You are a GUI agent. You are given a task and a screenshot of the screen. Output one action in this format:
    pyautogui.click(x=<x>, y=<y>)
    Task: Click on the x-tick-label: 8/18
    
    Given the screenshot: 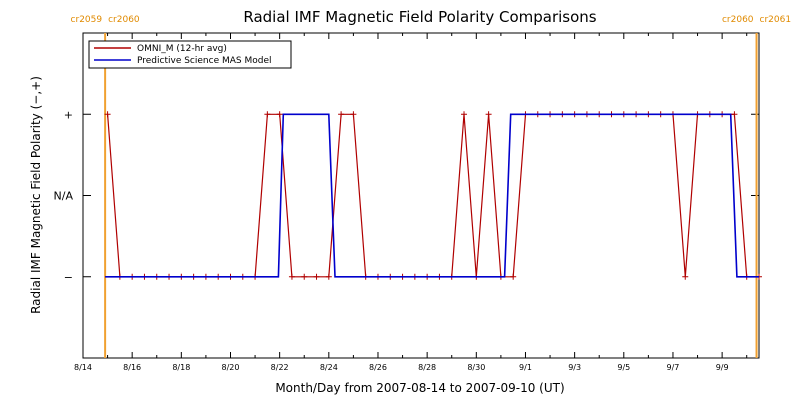 What is the action you would take?
    pyautogui.click(x=181, y=367)
    